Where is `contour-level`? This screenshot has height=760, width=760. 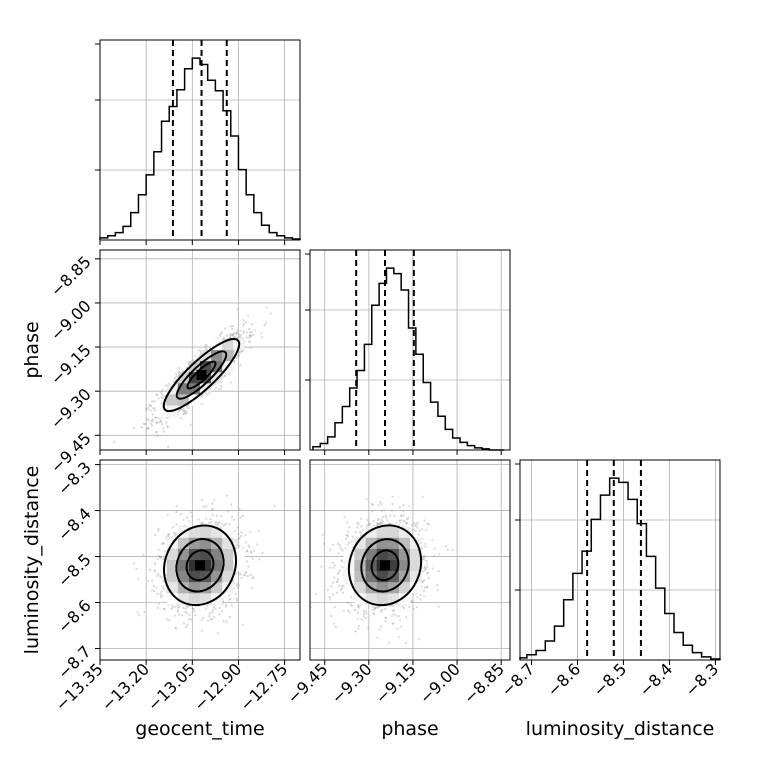
contour-level is located at coordinates (200, 565).